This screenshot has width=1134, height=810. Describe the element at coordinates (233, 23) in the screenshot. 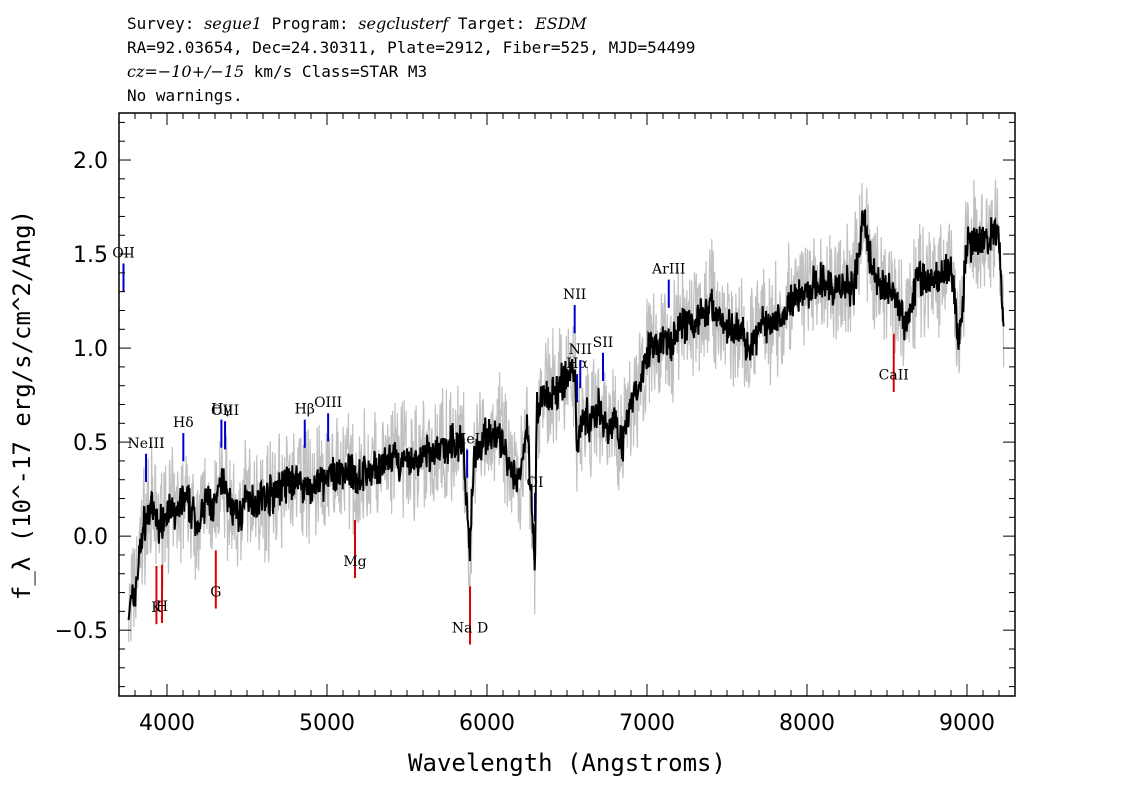

I see `survey-value: segue1` at that location.